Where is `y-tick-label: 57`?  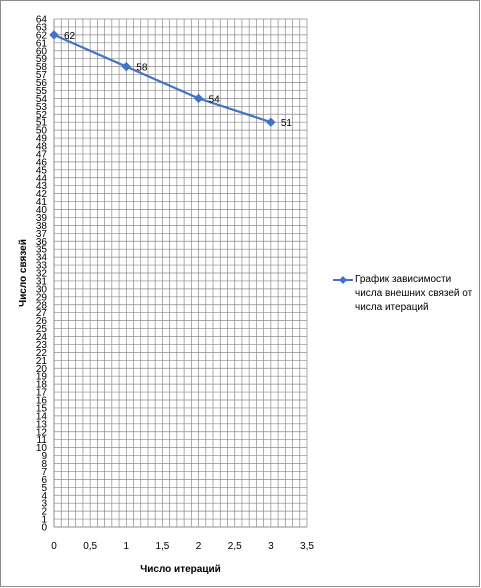 y-tick-label: 57 is located at coordinates (42, 75).